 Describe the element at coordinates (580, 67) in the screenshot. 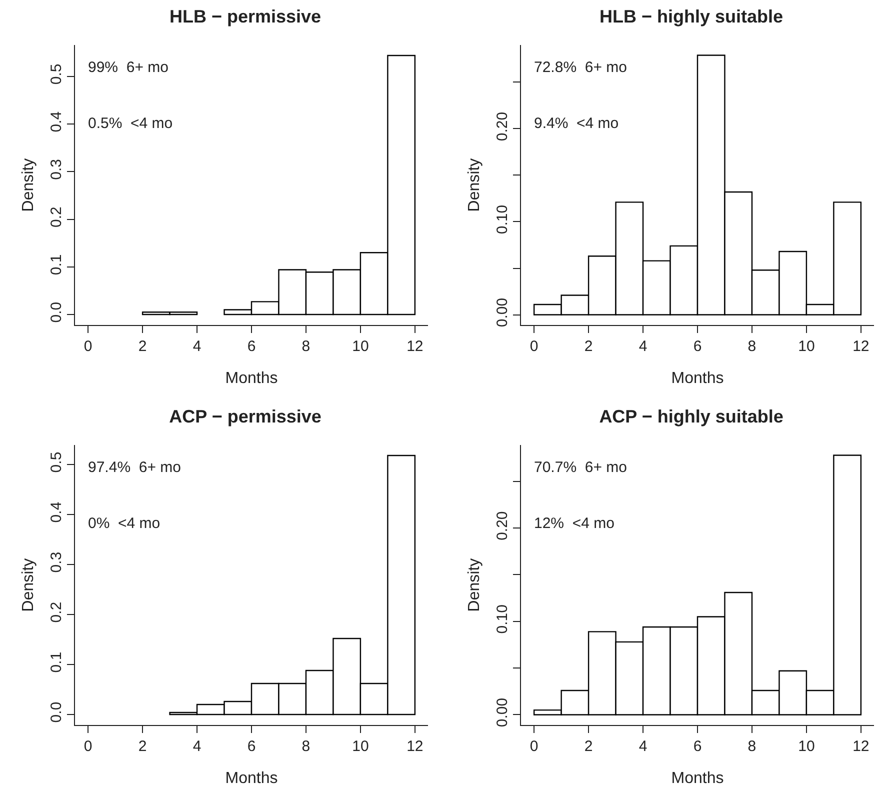

I see `annotation: 72.8% 6+ mo` at that location.